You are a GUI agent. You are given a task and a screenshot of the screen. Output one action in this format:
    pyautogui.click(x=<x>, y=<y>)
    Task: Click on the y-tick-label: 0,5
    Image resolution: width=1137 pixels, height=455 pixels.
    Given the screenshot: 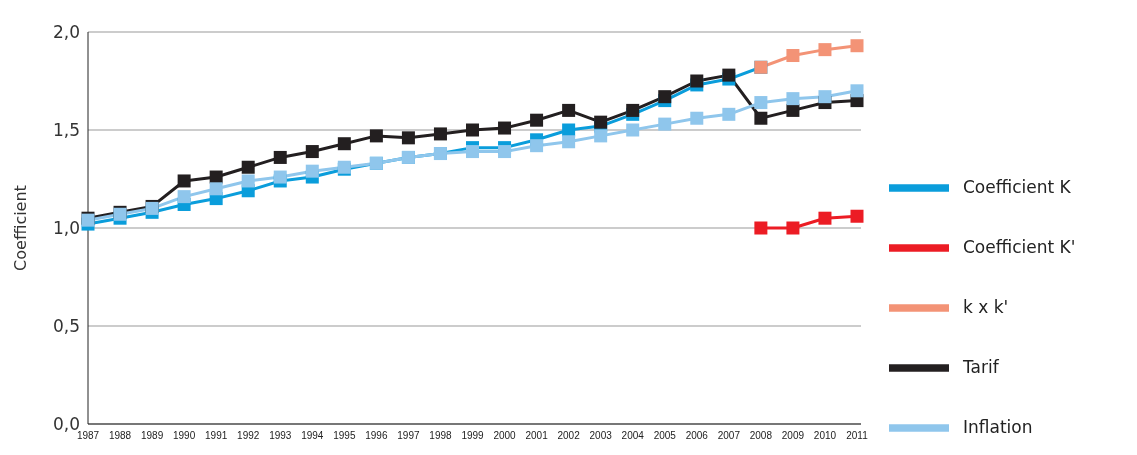 What is the action you would take?
    pyautogui.click(x=66, y=326)
    